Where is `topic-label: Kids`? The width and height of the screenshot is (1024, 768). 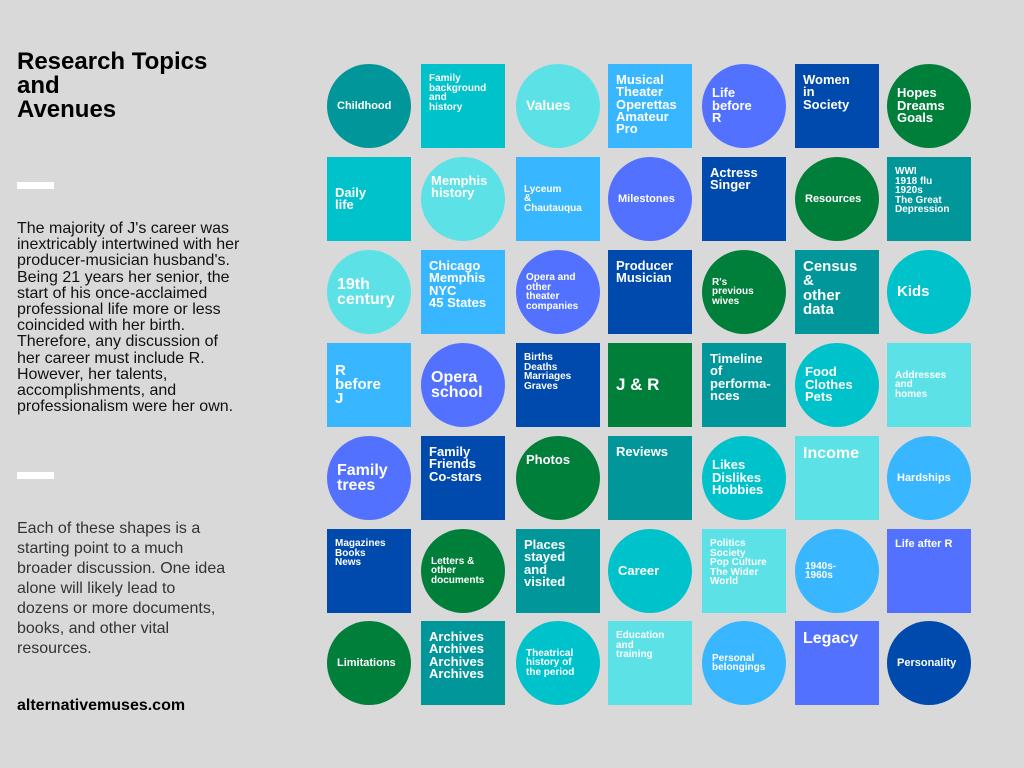
topic-label: Kids is located at coordinates (913, 291).